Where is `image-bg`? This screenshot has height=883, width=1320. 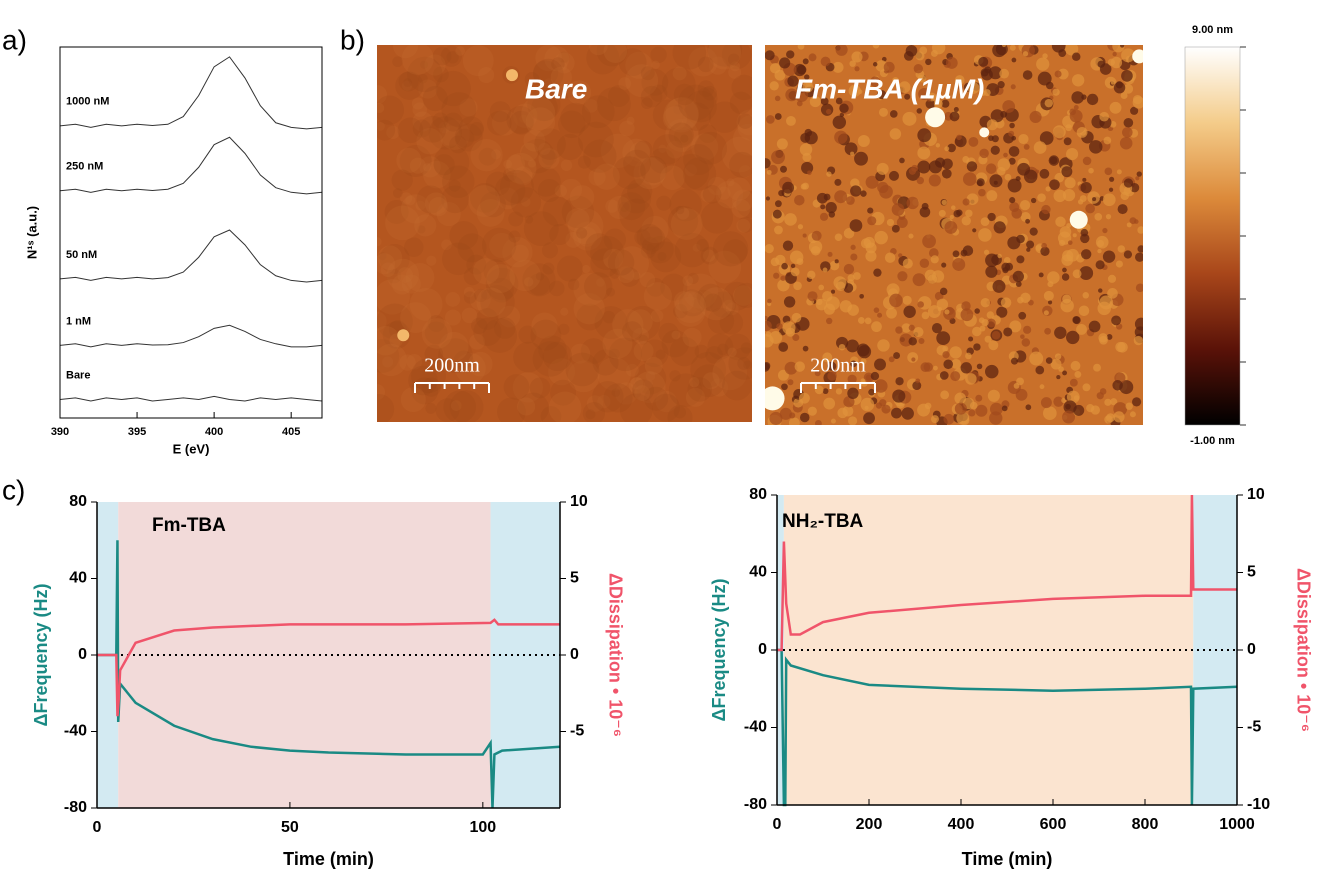 image-bg is located at coordinates (564, 233).